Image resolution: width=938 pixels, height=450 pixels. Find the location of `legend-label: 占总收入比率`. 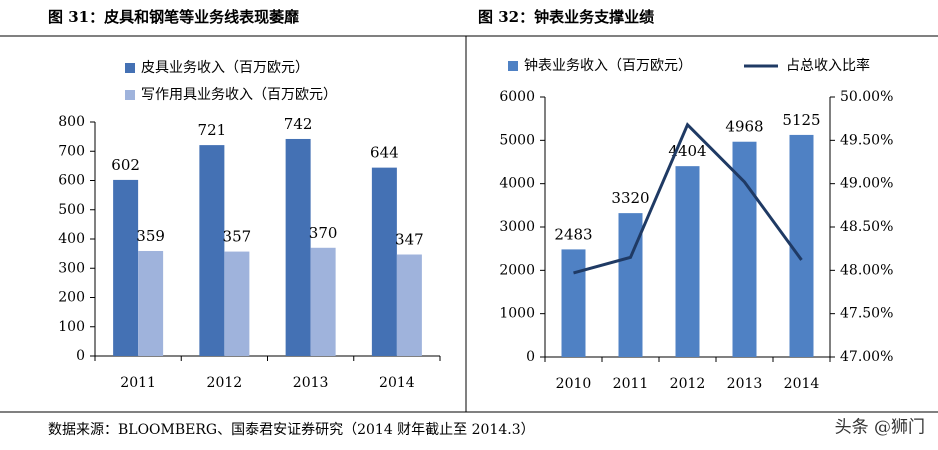

legend-label: 占总收入比率 is located at coordinates (828, 65).